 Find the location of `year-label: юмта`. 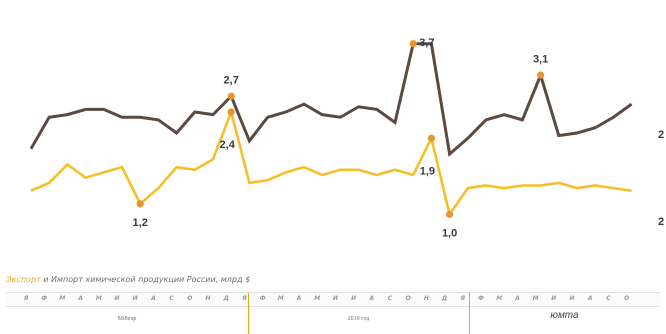

year-label: юмта is located at coordinates (564, 315).